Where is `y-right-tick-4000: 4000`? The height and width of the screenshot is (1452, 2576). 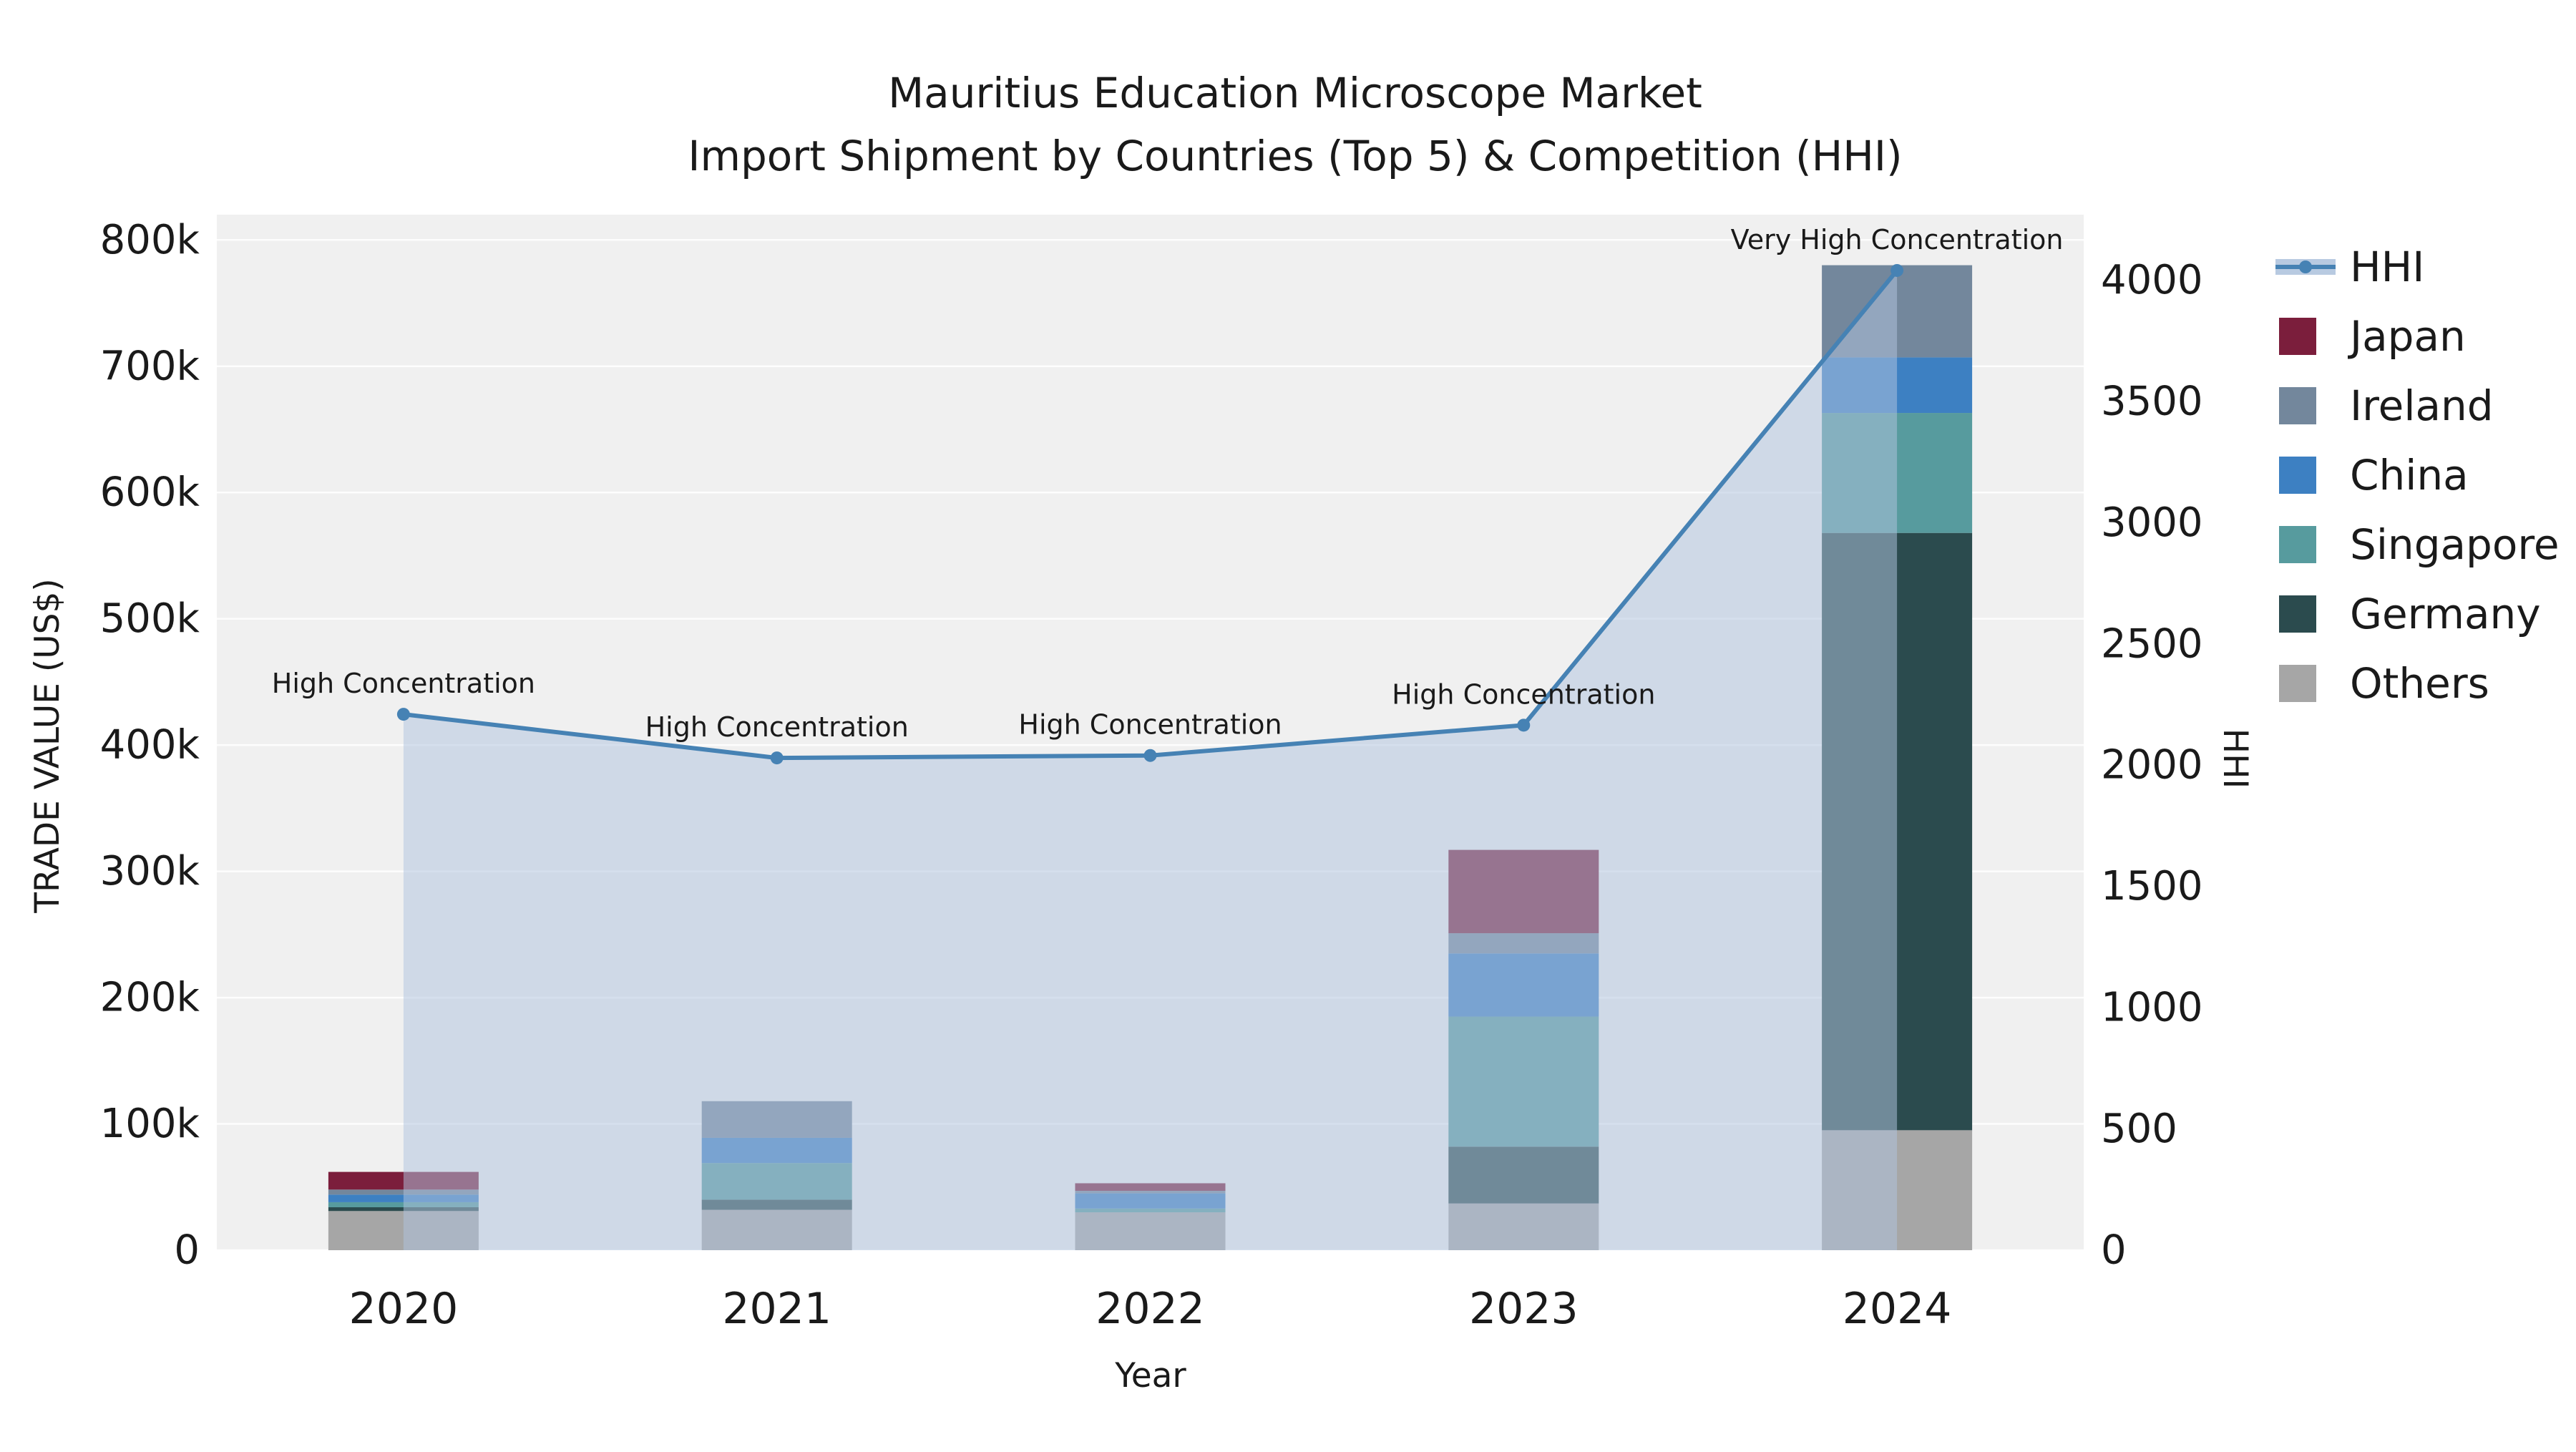 y-right-tick-4000: 4000 is located at coordinates (2152, 280).